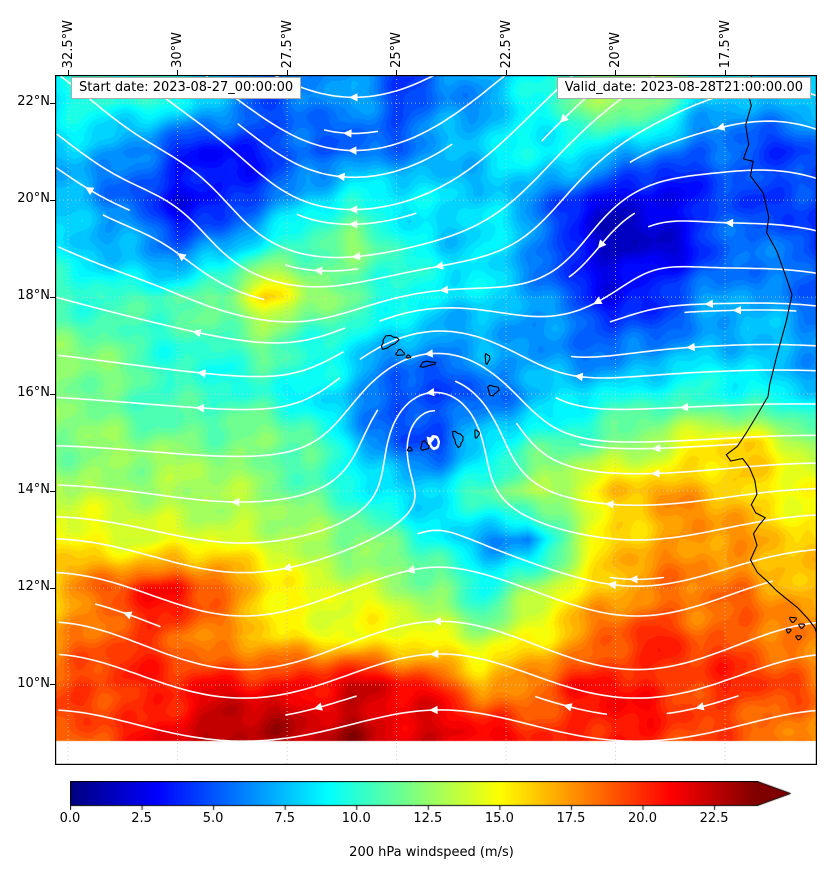  Describe the element at coordinates (33, 490) in the screenshot. I see `lat-tick-label: 14°N` at that location.